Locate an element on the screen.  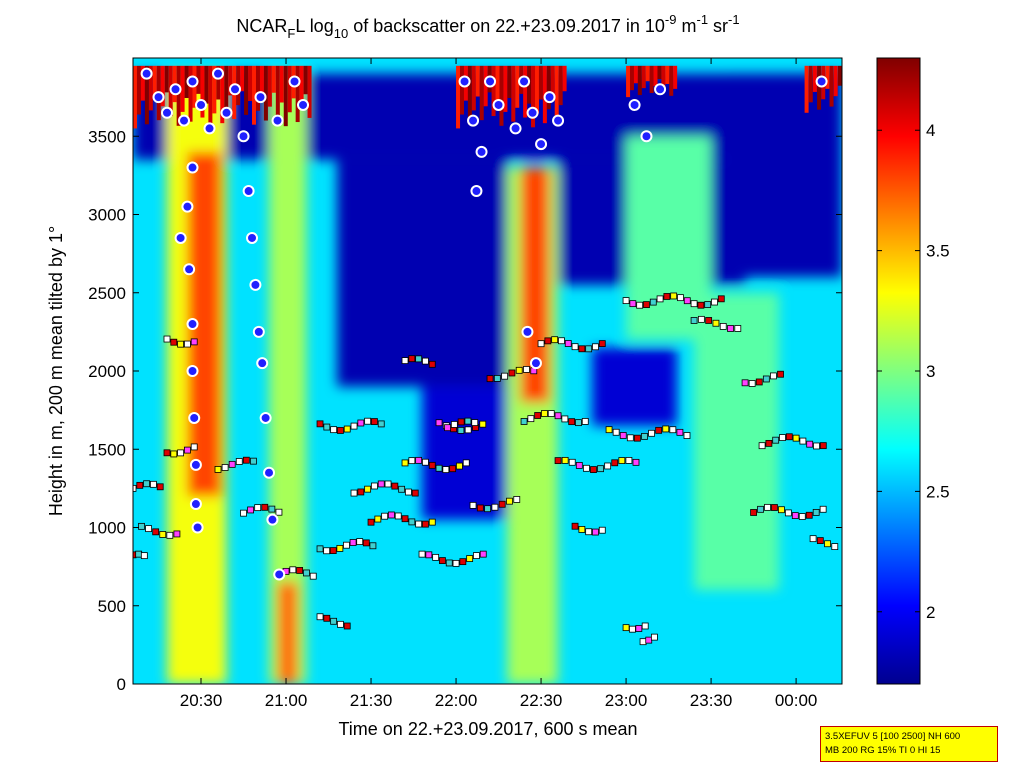
x-tick-label: 20:30 is located at coordinates (201, 700).